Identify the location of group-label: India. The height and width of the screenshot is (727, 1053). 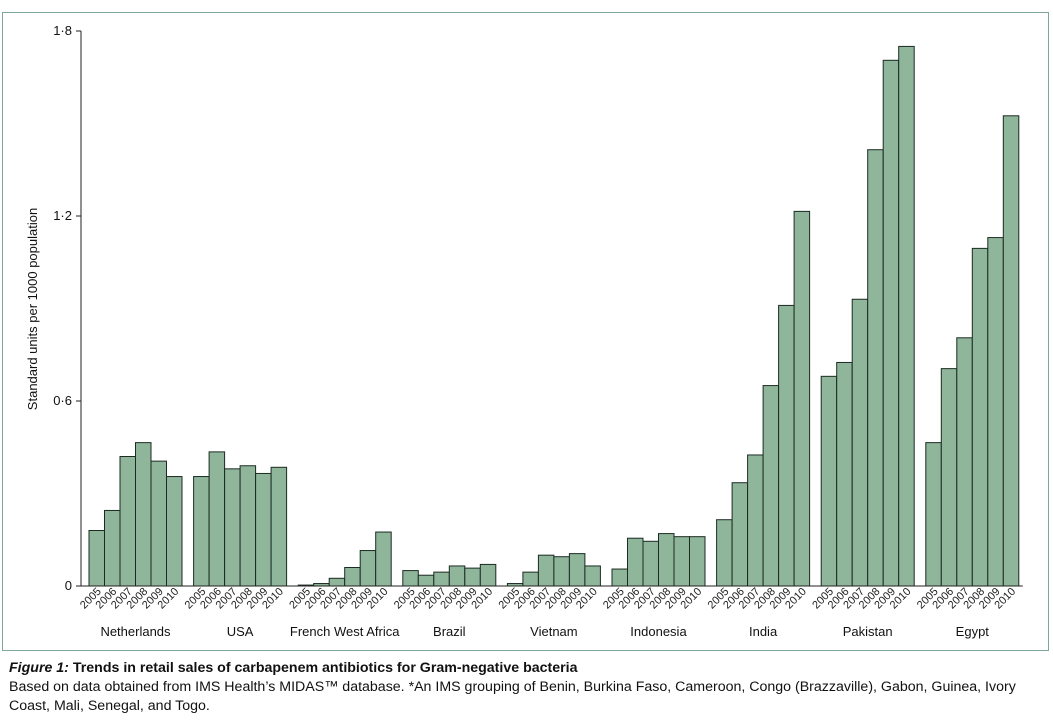
(763, 631).